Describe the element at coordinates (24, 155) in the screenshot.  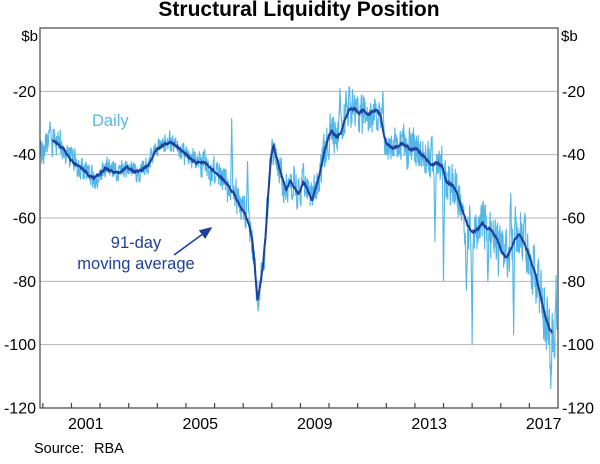
I see `y-tick-label-left: -40` at that location.